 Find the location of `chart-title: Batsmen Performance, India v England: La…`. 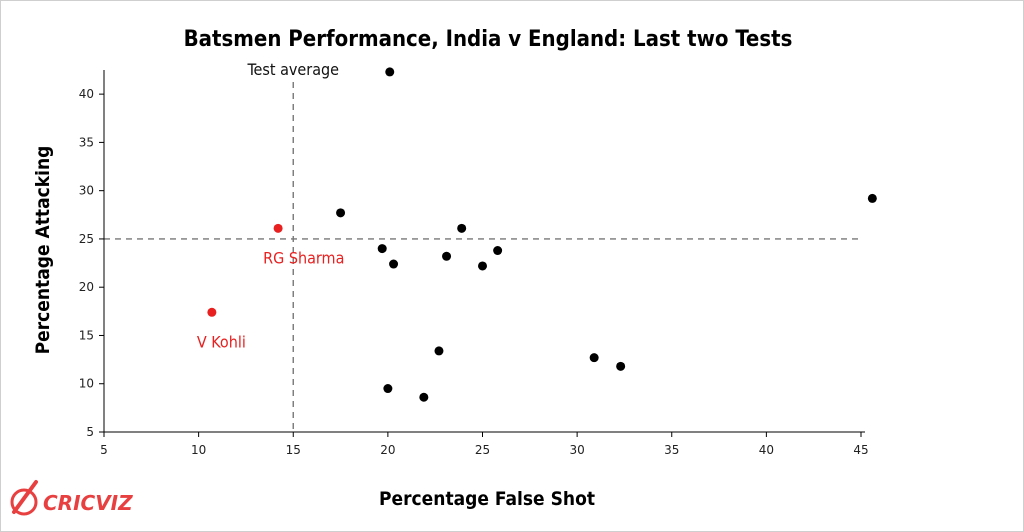

chart-title: Batsmen Performance, India v England: La… is located at coordinates (488, 39).